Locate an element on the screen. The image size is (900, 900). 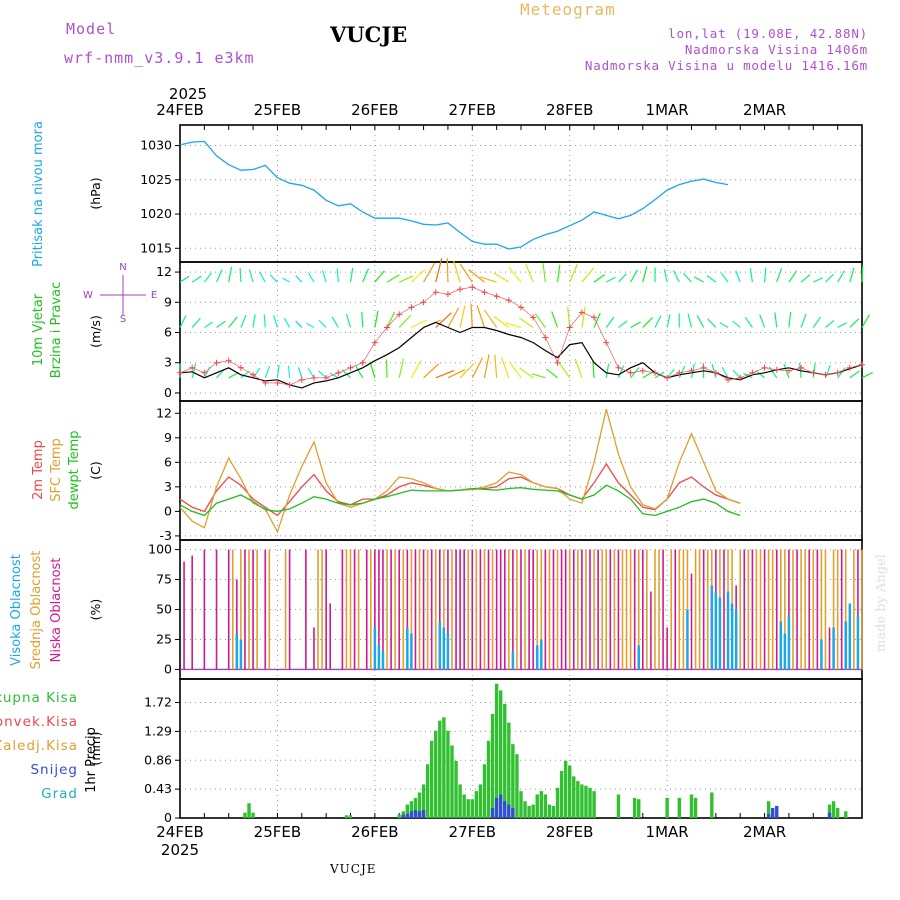
x-tick-label-top: 25FEB is located at coordinates (277, 110).